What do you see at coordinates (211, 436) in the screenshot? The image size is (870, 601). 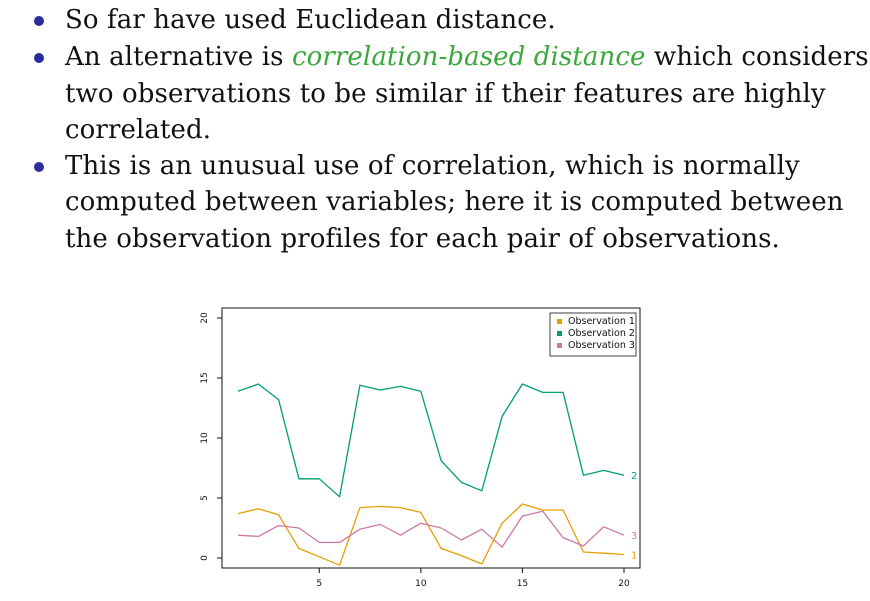 I see `y-axis: 0 5 10 15 20` at bounding box center [211, 436].